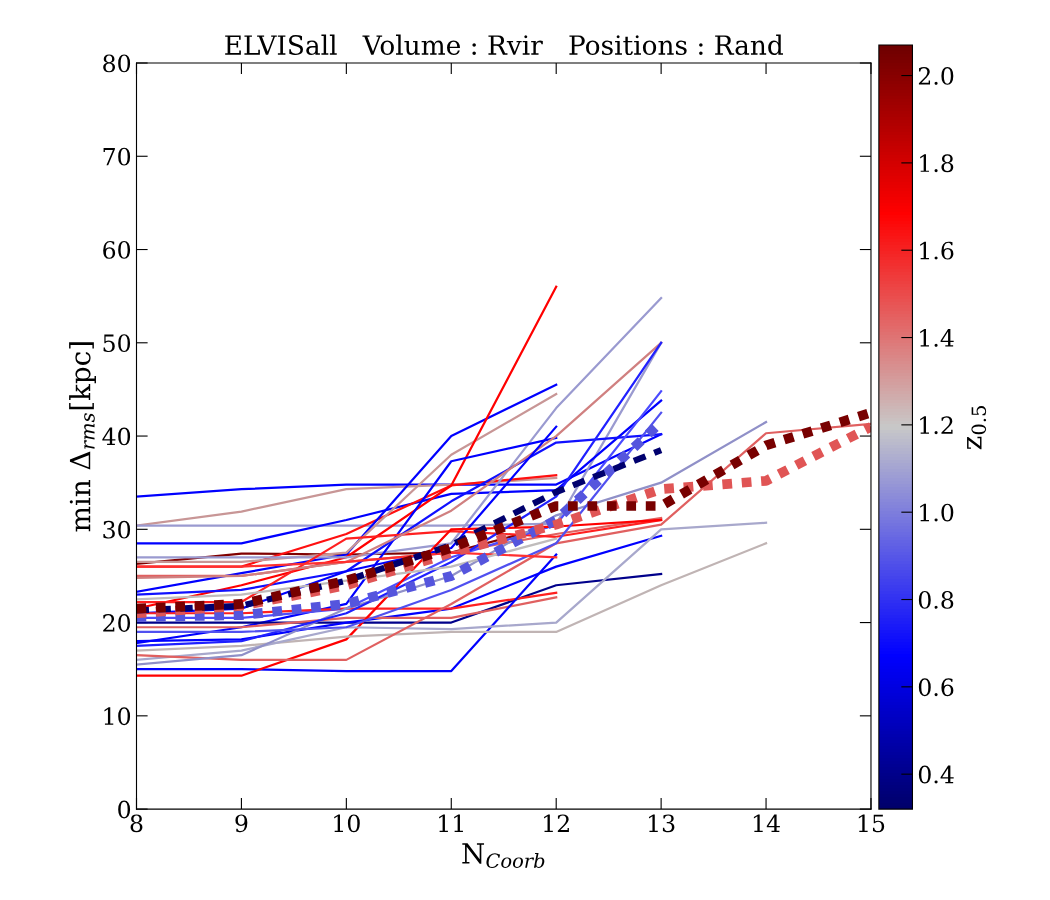  I want to click on x-tick-label: 9, so click(241, 823).